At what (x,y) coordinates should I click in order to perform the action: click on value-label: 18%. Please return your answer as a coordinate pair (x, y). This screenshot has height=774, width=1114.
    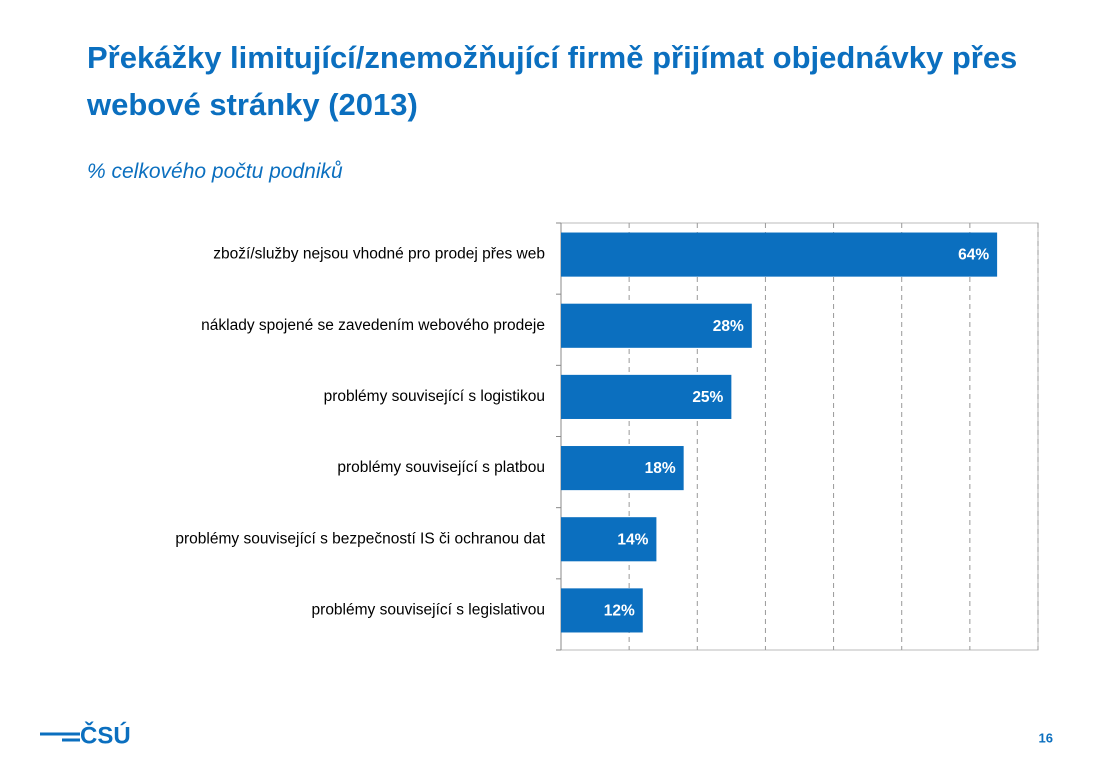
    Looking at the image, I should click on (660, 468).